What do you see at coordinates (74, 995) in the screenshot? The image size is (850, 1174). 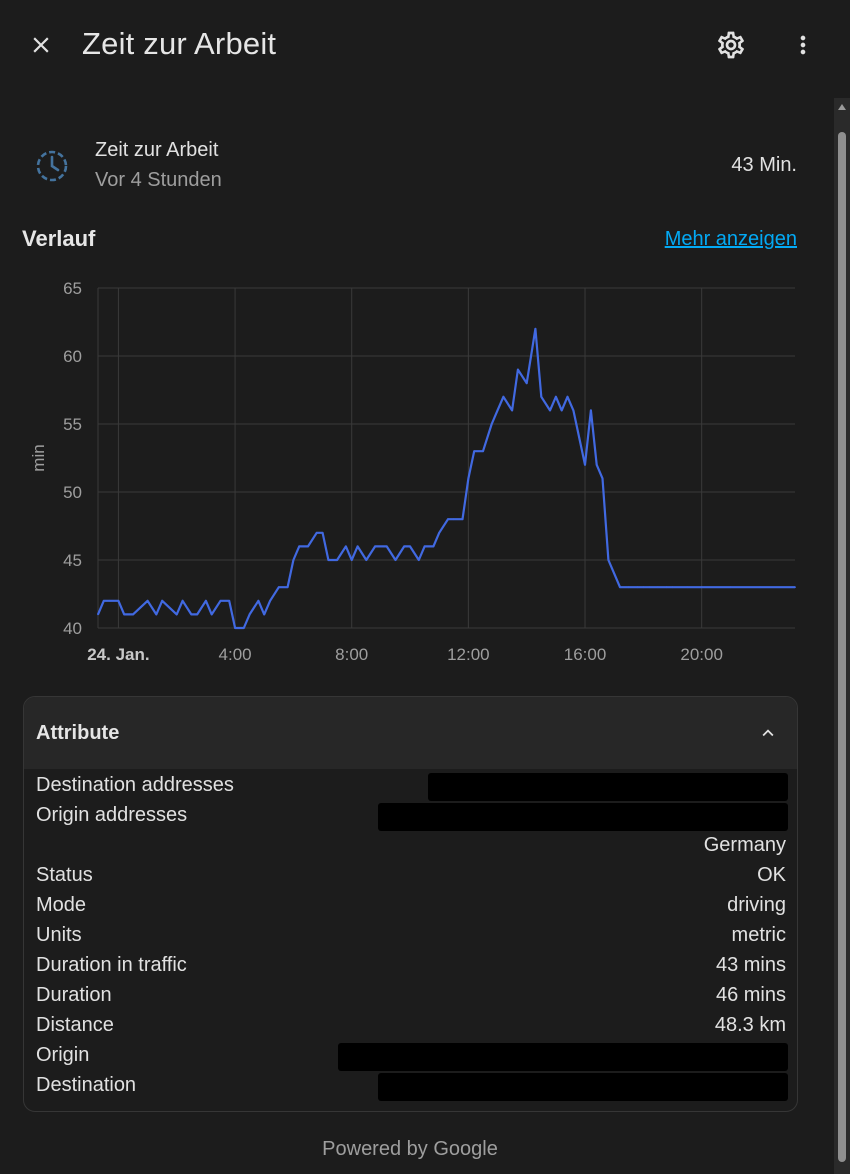 I see `attribute-key: Duration` at bounding box center [74, 995].